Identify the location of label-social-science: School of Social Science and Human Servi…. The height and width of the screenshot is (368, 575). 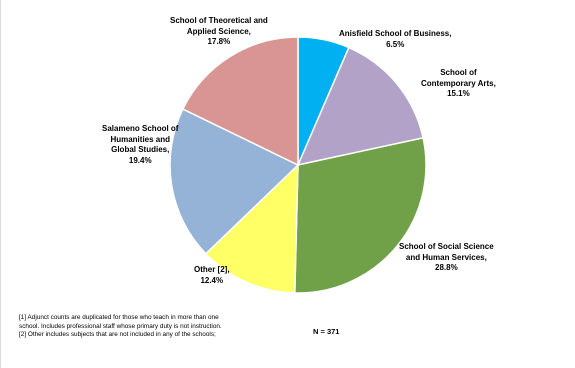
(446, 257).